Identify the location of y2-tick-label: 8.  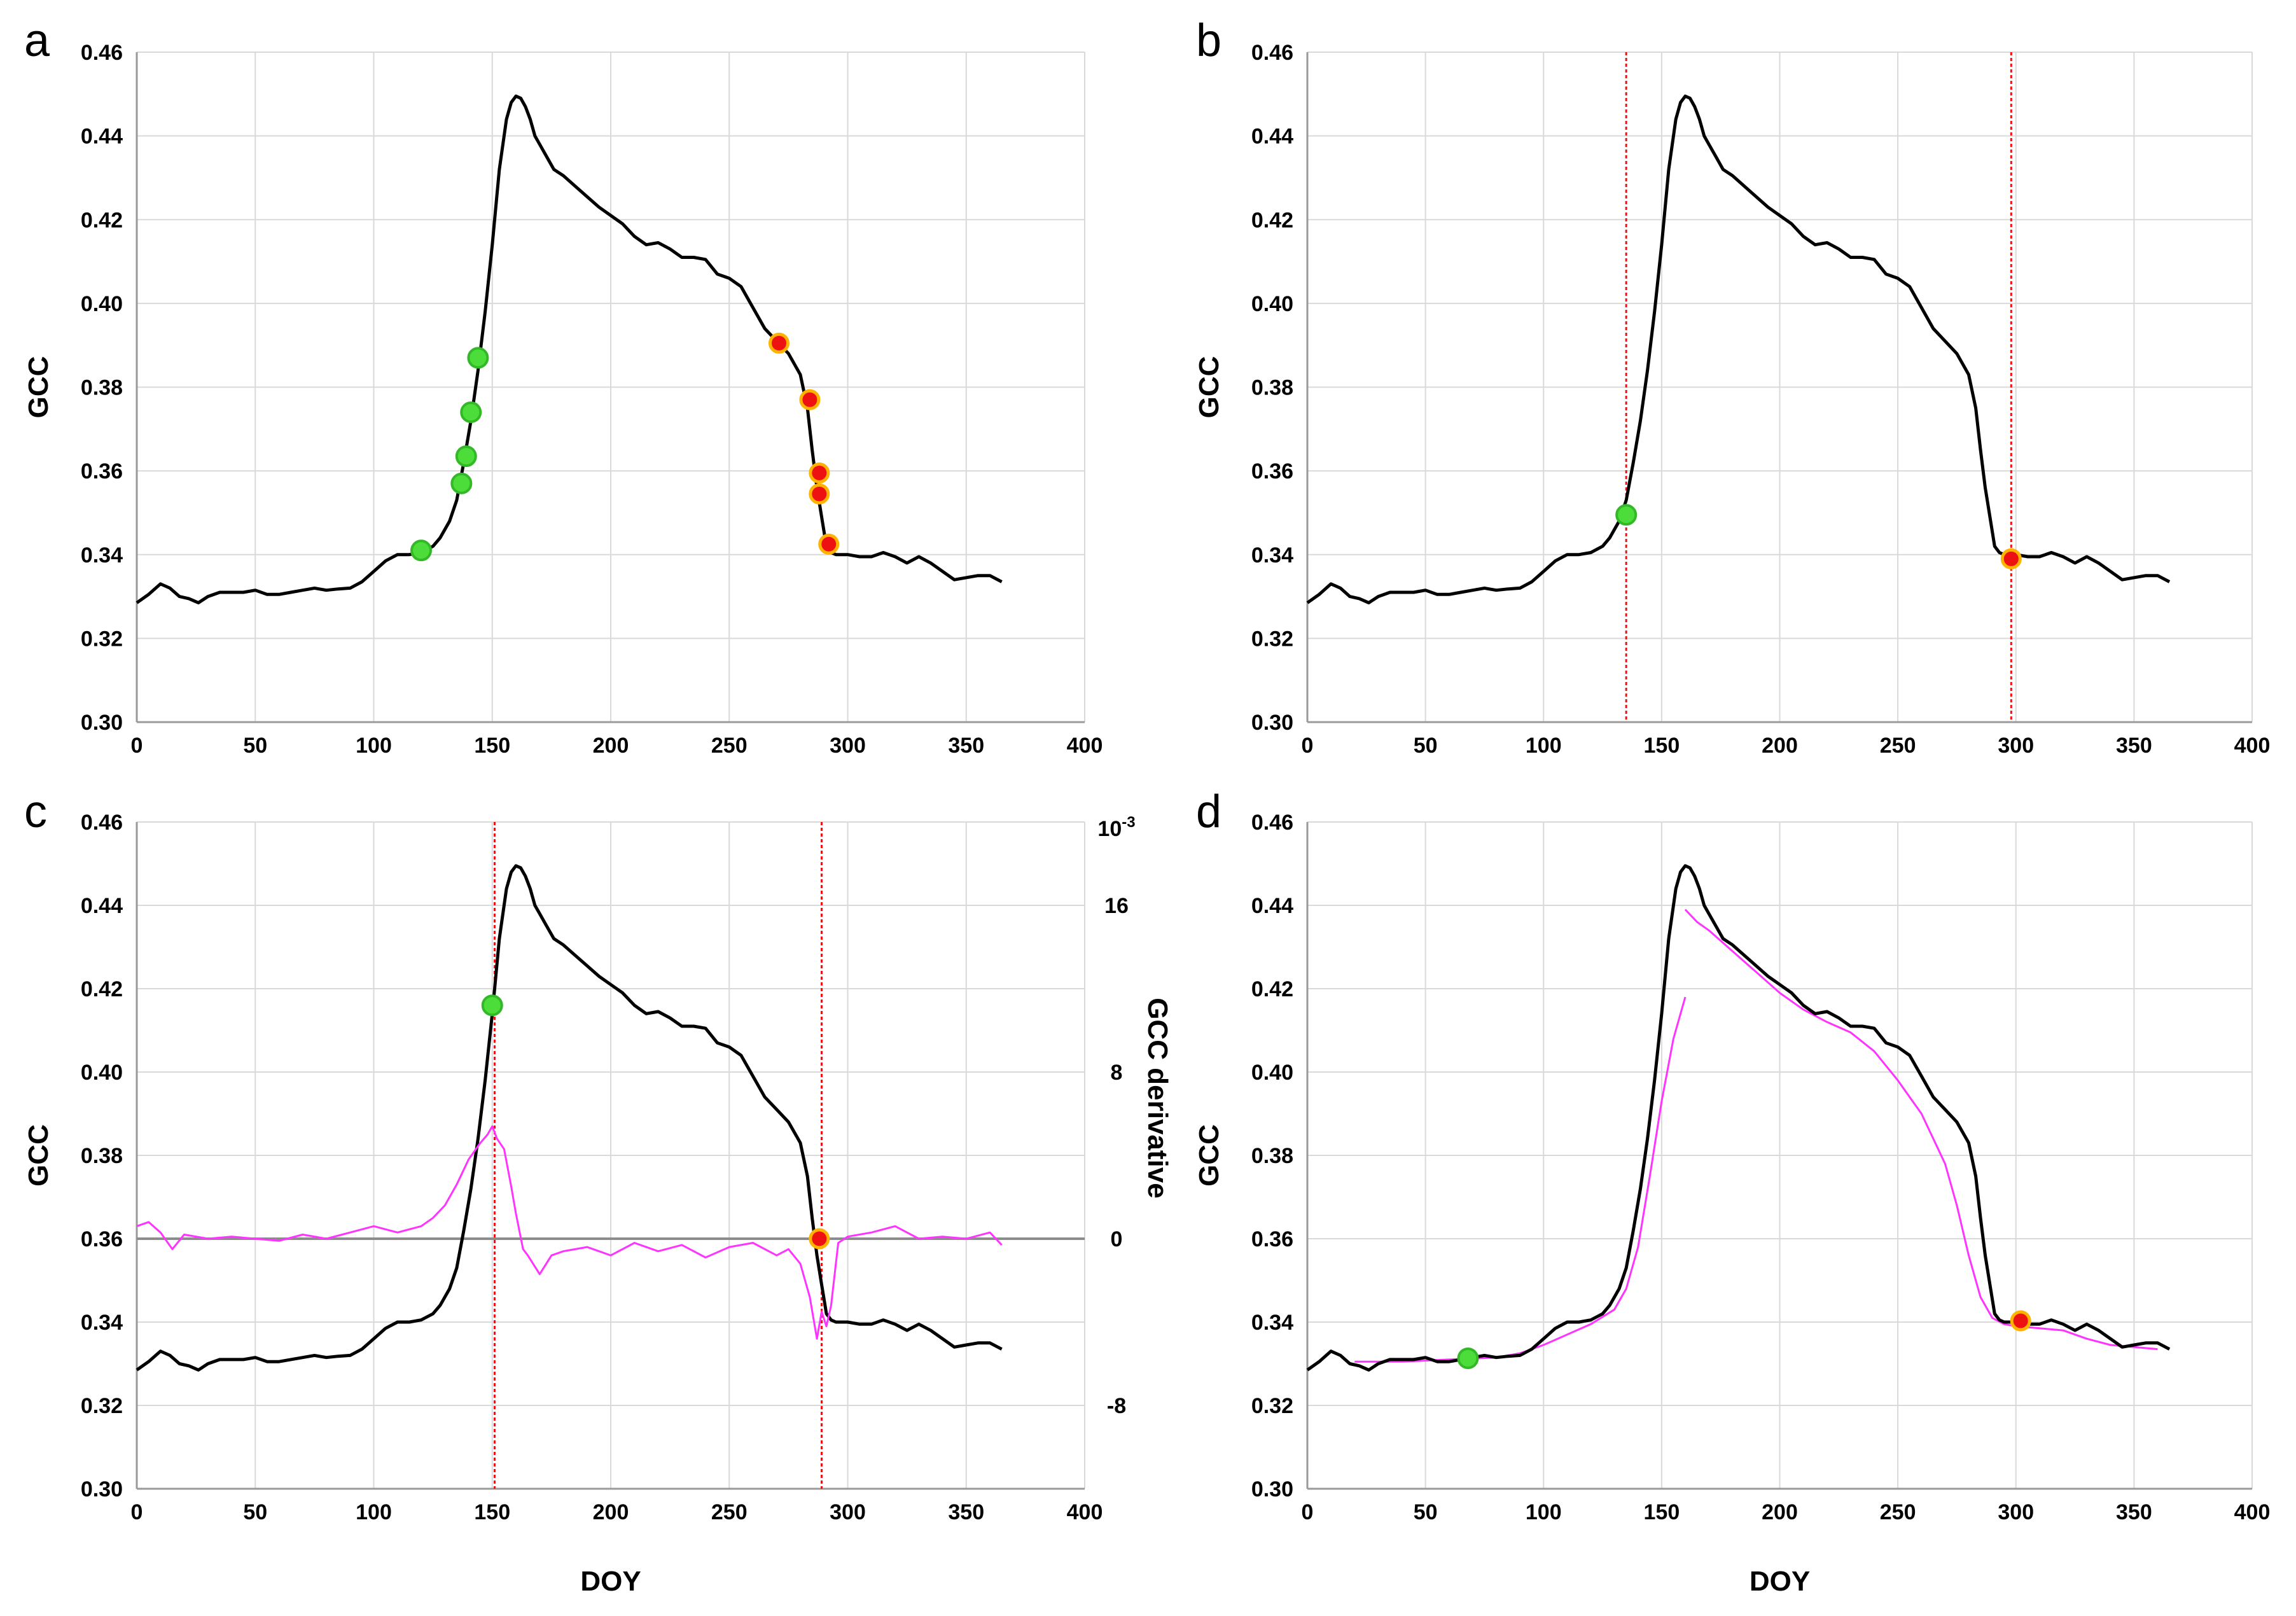
(1117, 1073).